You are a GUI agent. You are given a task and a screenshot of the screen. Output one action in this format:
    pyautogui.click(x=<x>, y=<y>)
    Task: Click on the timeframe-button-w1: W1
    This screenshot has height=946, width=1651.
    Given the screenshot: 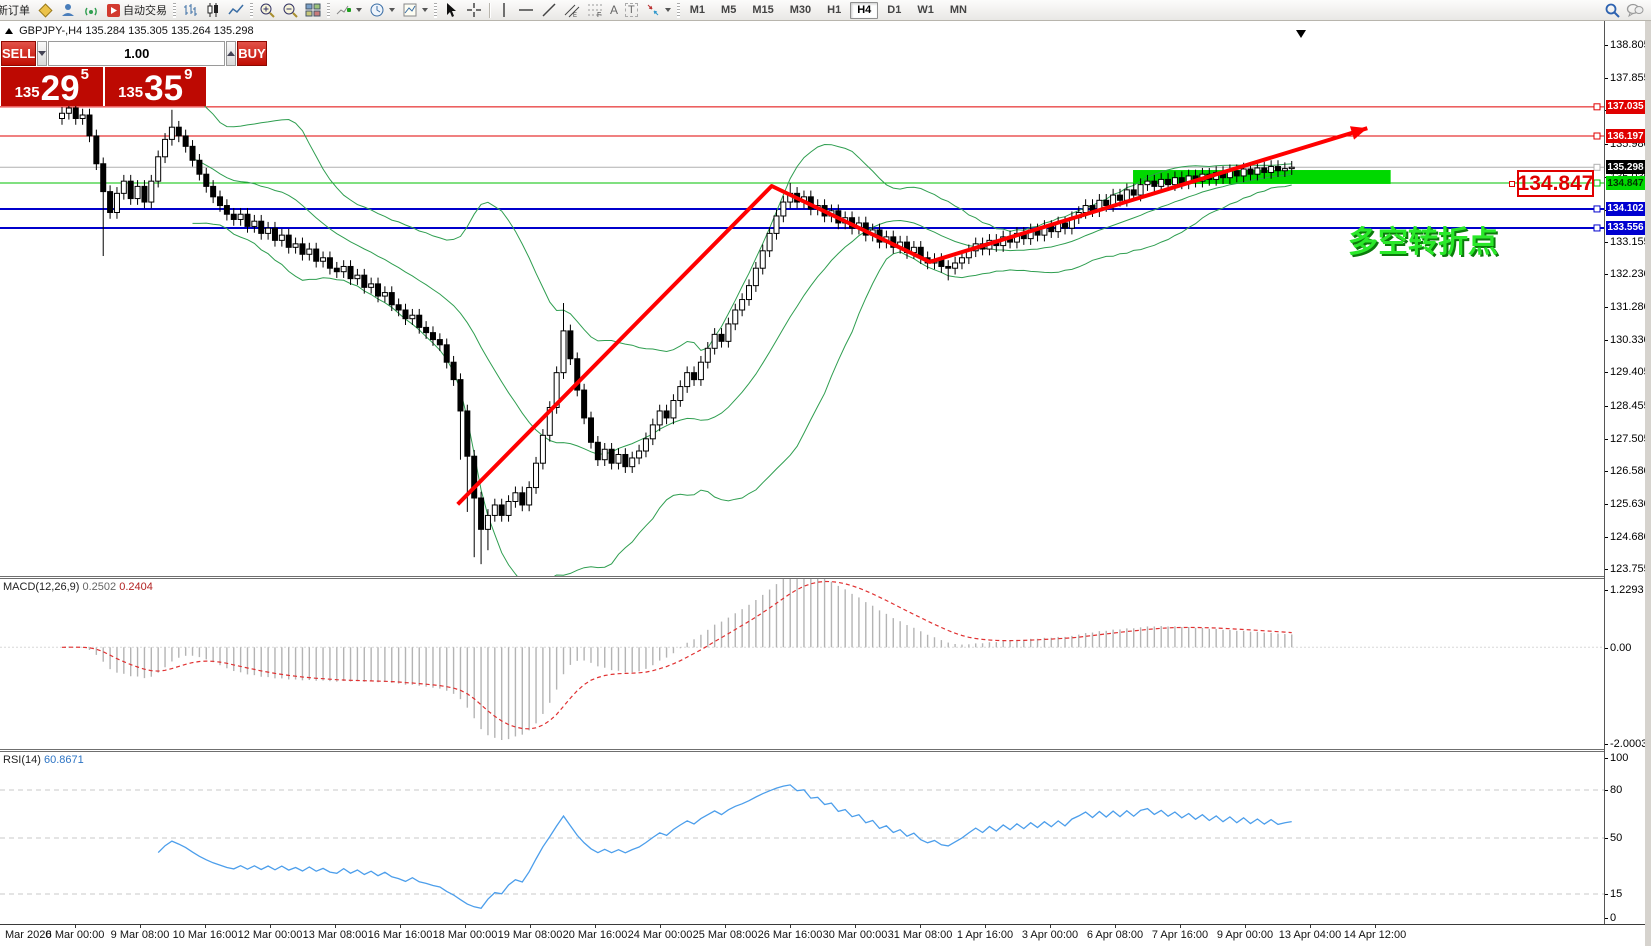 What is the action you would take?
    pyautogui.click(x=925, y=9)
    